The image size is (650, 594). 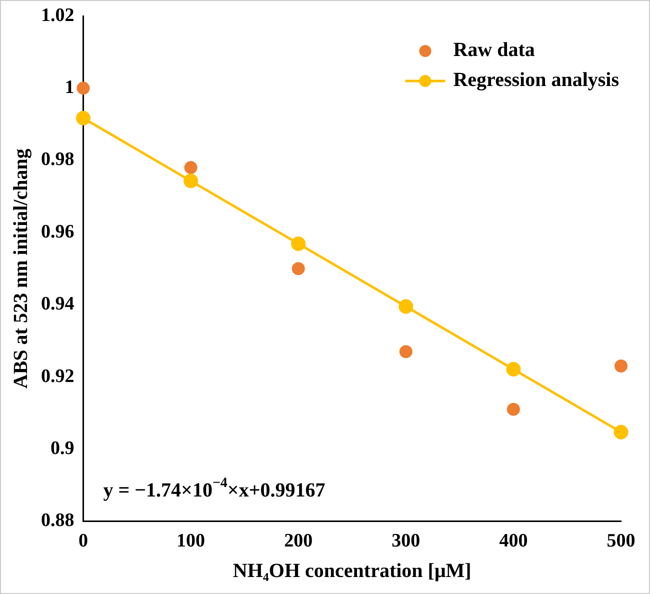 What do you see at coordinates (352, 571) in the screenshot?
I see `x-axis-title: NH₄OH concentration [μM]` at bounding box center [352, 571].